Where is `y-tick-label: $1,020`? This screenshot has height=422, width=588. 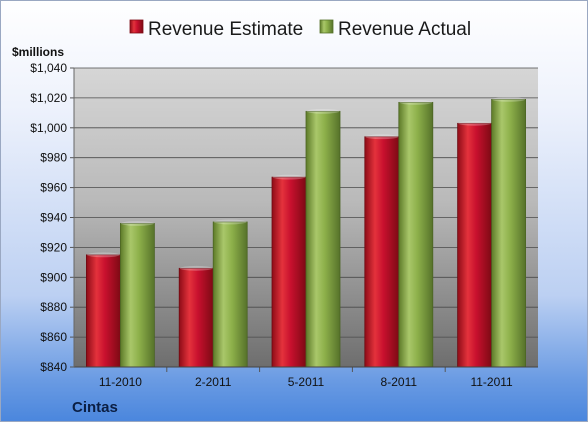
y-tick-label: $1,020 is located at coordinates (48, 98).